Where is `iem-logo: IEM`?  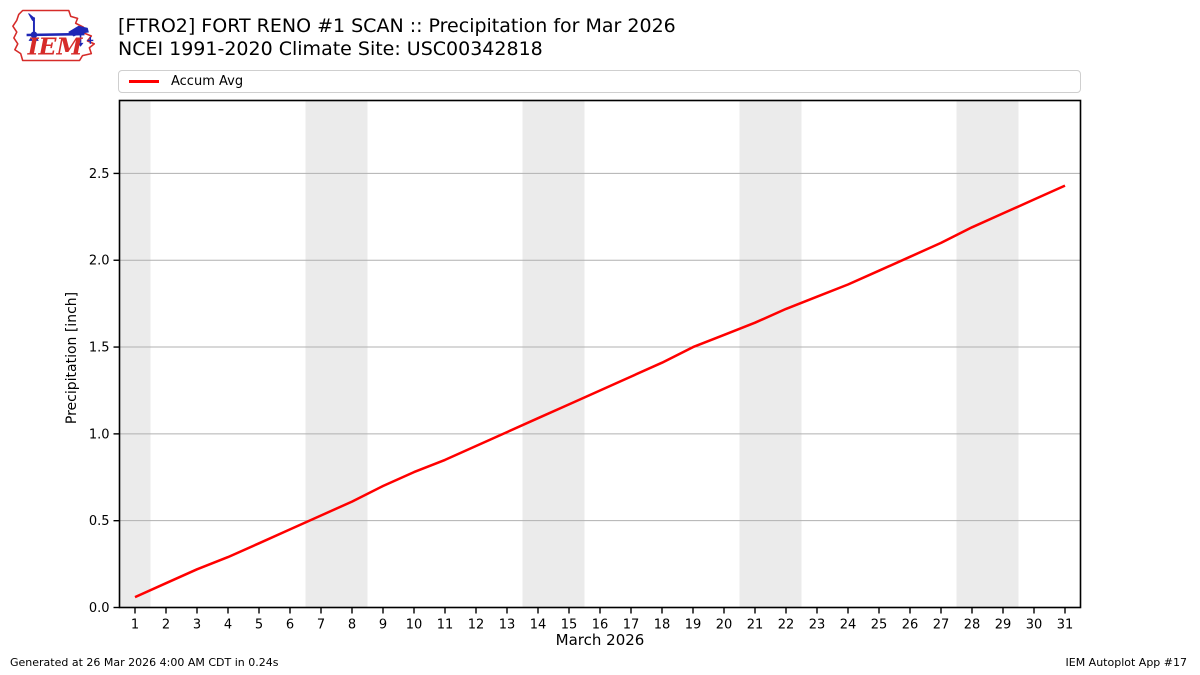 iem-logo: IEM is located at coordinates (54, 35).